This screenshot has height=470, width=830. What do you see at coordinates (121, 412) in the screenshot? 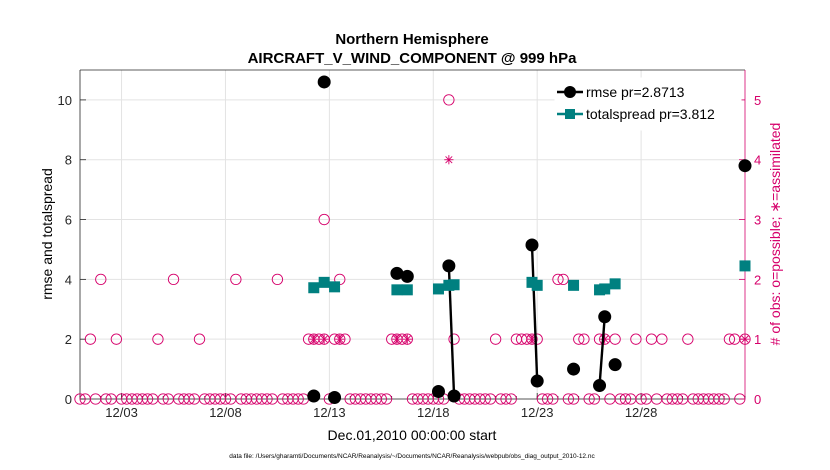
I see `x-tick-label: 12/03` at bounding box center [121, 412].